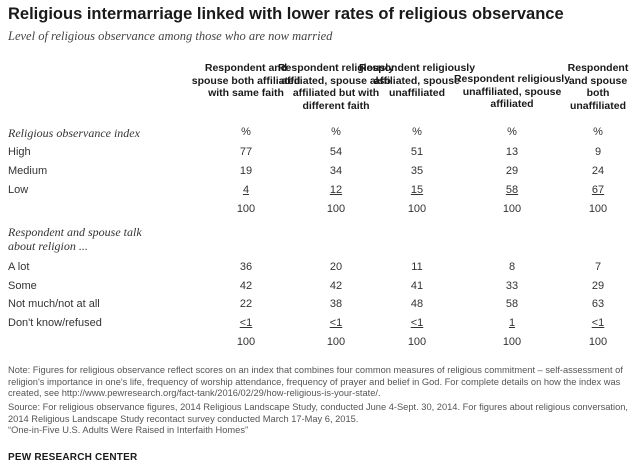 This screenshot has width=640, height=474. Describe the element at coordinates (512, 267) in the screenshot. I see `cell-value: 8` at that location.